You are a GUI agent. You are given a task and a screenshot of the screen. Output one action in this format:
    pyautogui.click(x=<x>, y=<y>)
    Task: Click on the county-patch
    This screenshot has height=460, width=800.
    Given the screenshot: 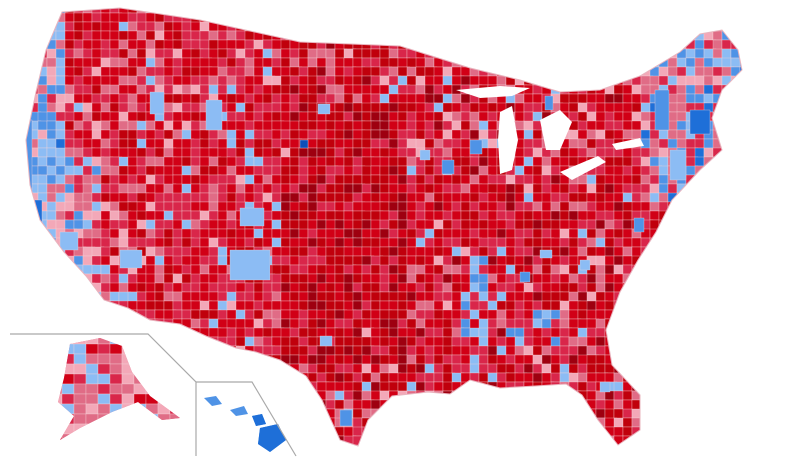 What is the action you would take?
    pyautogui.click(x=250, y=265)
    